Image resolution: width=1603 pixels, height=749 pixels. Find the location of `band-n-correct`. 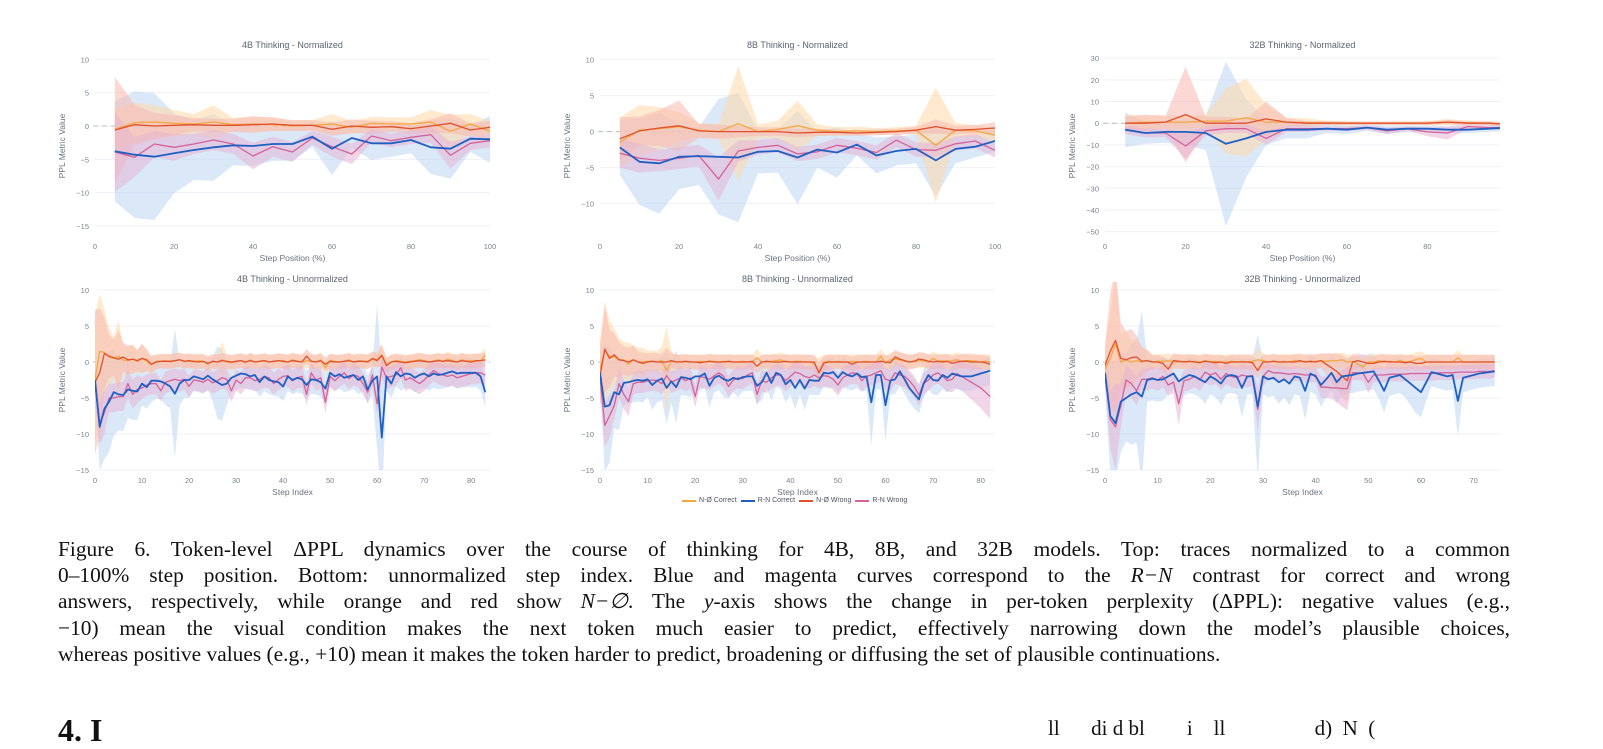

band-n-correct is located at coordinates (1312, 117).